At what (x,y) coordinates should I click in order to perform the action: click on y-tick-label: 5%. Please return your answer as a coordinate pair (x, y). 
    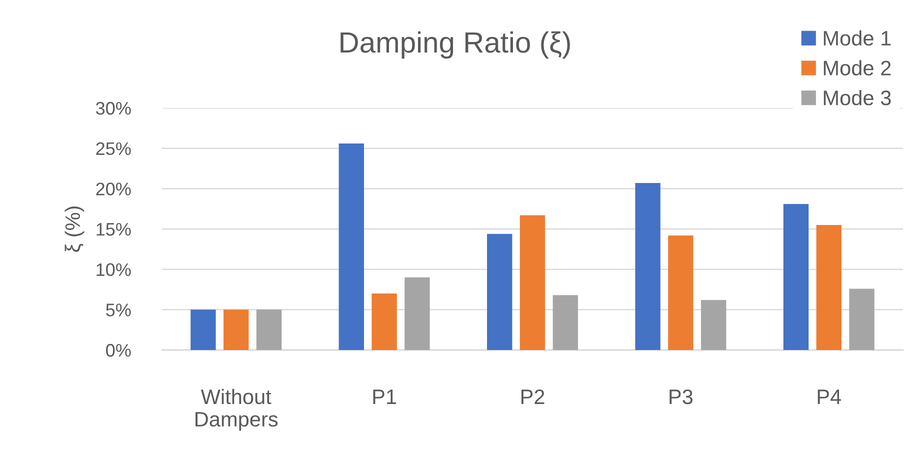
    Looking at the image, I should click on (118, 310).